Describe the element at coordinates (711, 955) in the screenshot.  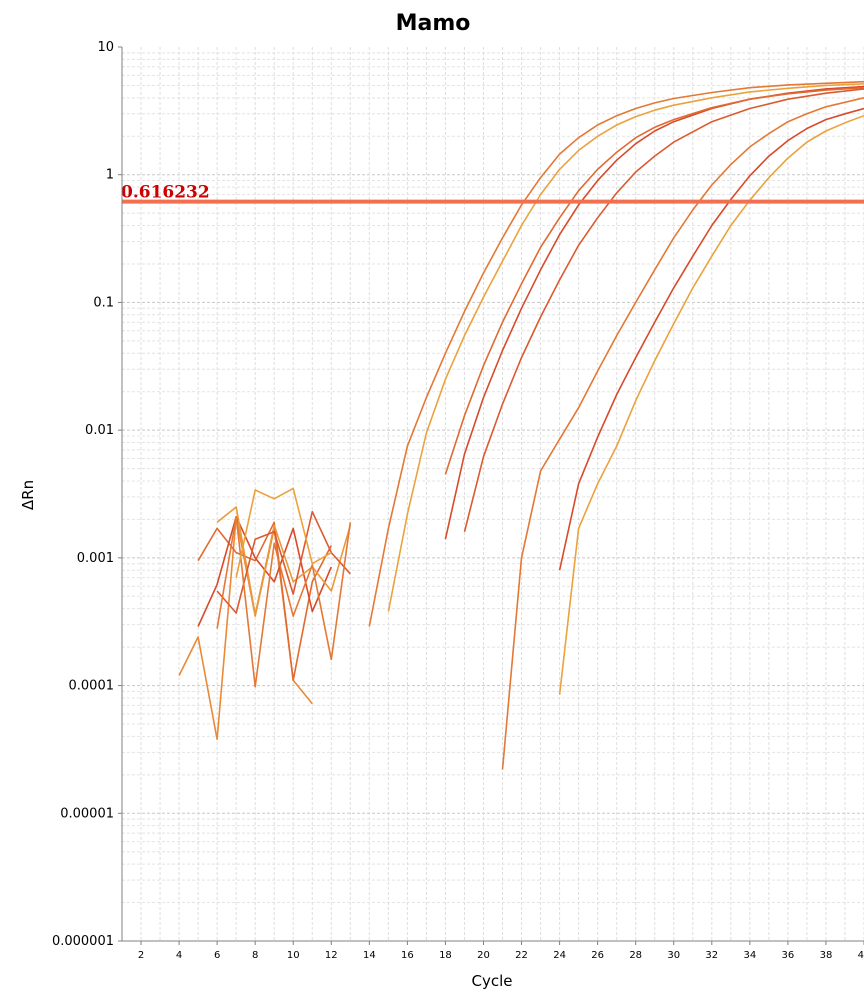
I see `x-tick-label: 32` at that location.